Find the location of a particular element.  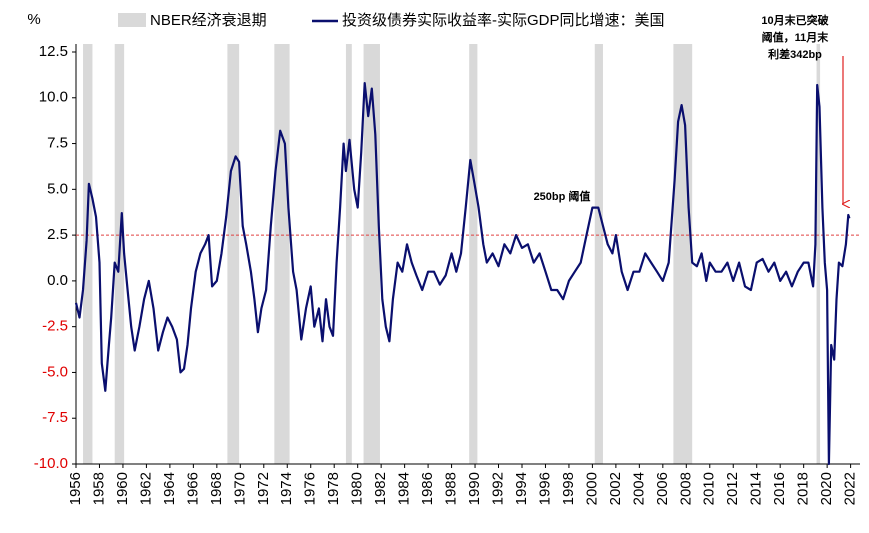

y-tick-label: 12.5 is located at coordinates (53, 51).